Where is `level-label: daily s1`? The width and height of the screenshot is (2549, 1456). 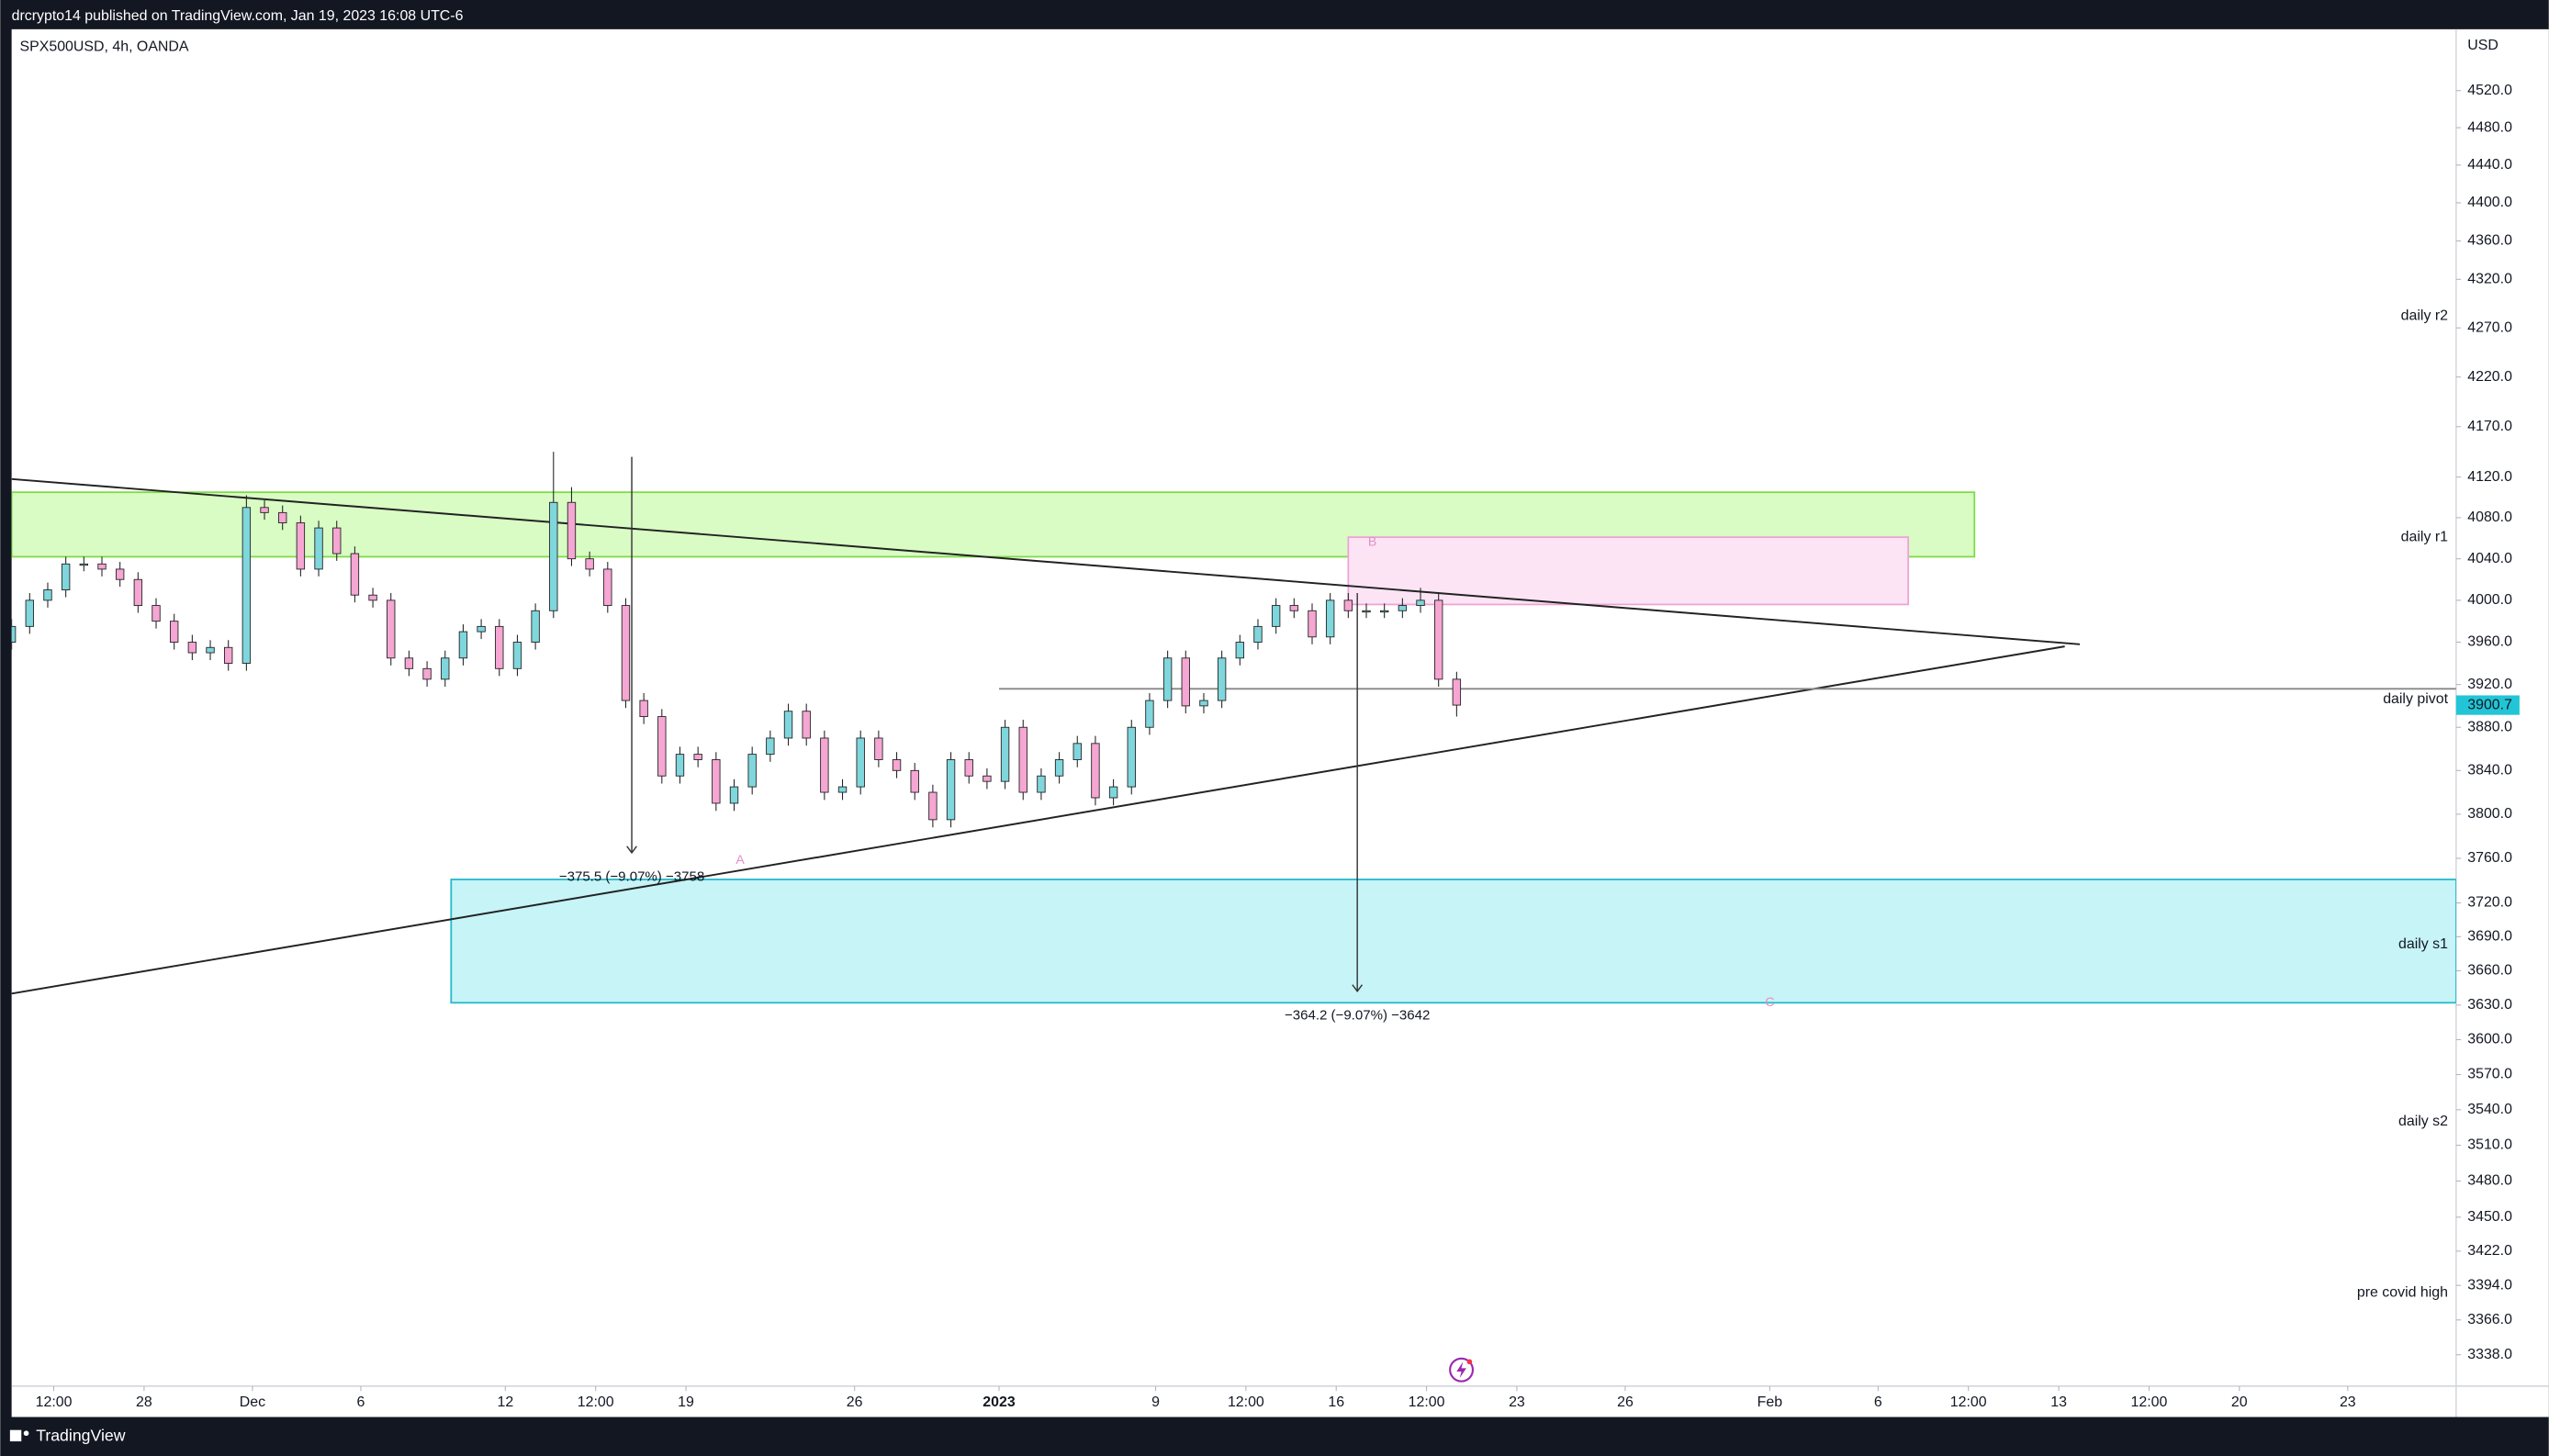
level-label: daily s1 is located at coordinates (2423, 944).